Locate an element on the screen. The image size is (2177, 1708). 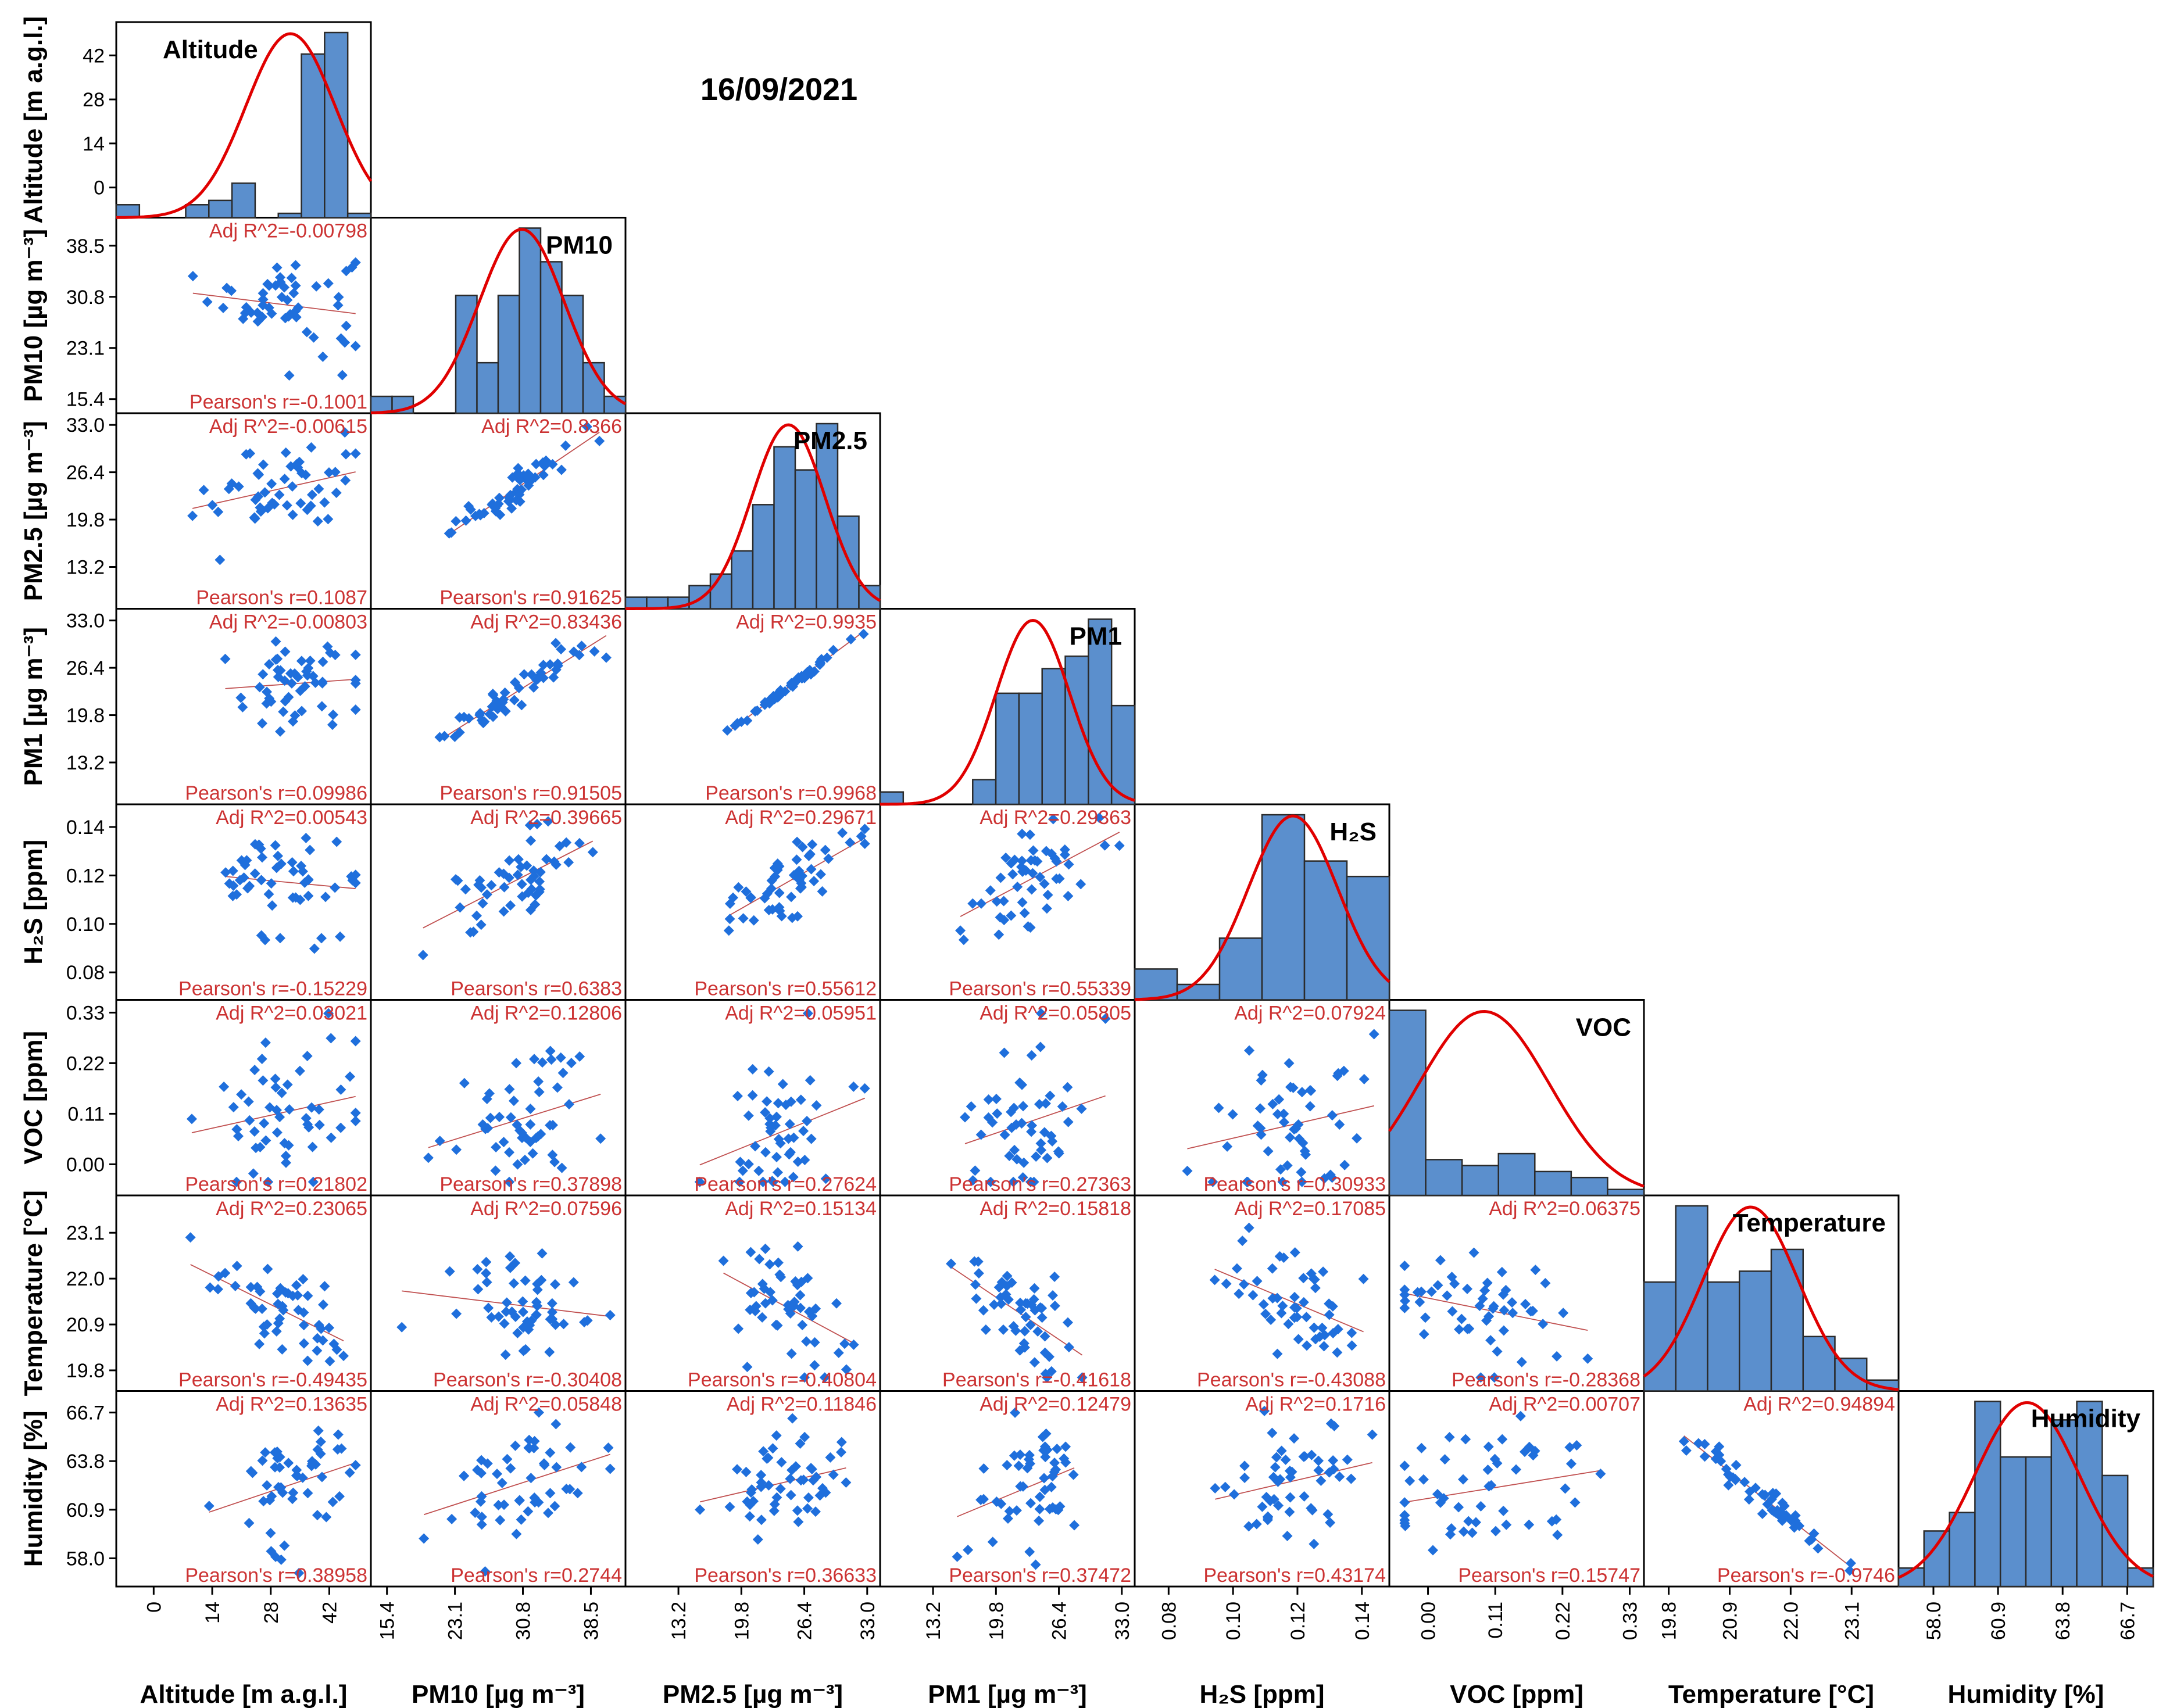
pearson-label: Pearson's r=0.9968 is located at coordinates (791, 793).